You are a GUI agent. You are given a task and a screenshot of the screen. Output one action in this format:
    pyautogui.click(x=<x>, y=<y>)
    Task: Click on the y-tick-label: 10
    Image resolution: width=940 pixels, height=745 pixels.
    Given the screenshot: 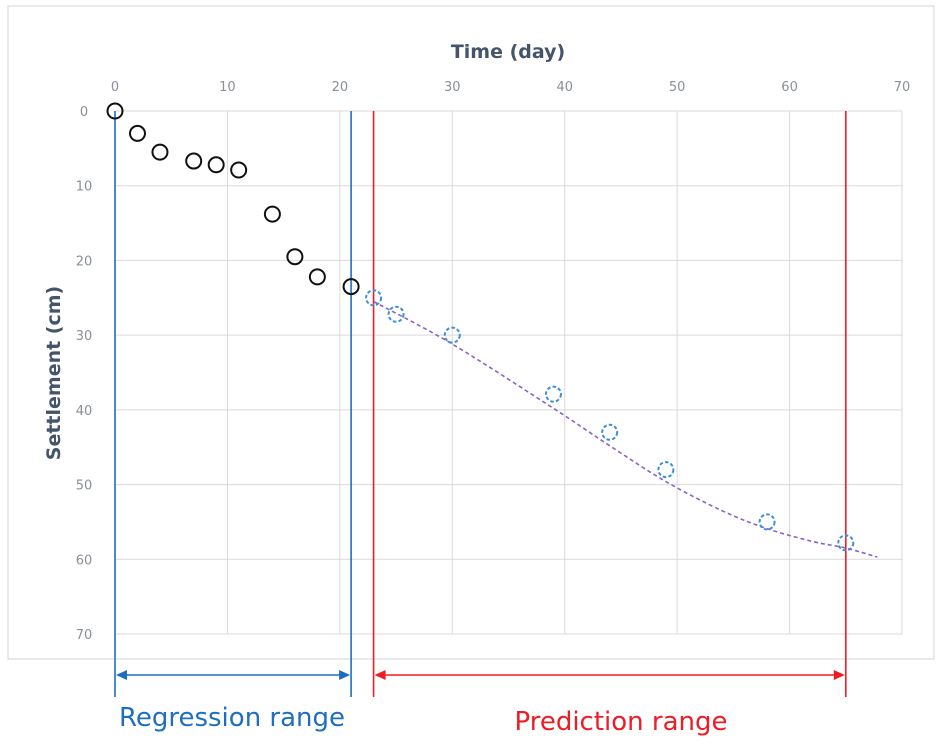 What is the action you would take?
    pyautogui.click(x=84, y=187)
    